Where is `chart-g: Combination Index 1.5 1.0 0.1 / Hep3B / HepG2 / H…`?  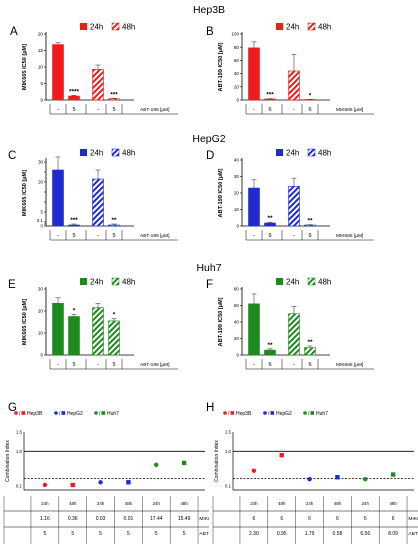 chart-g: Combination Index 1.5 1.0 0.1 / Hep3B / HepG2 / H… is located at coordinates (106, 477).